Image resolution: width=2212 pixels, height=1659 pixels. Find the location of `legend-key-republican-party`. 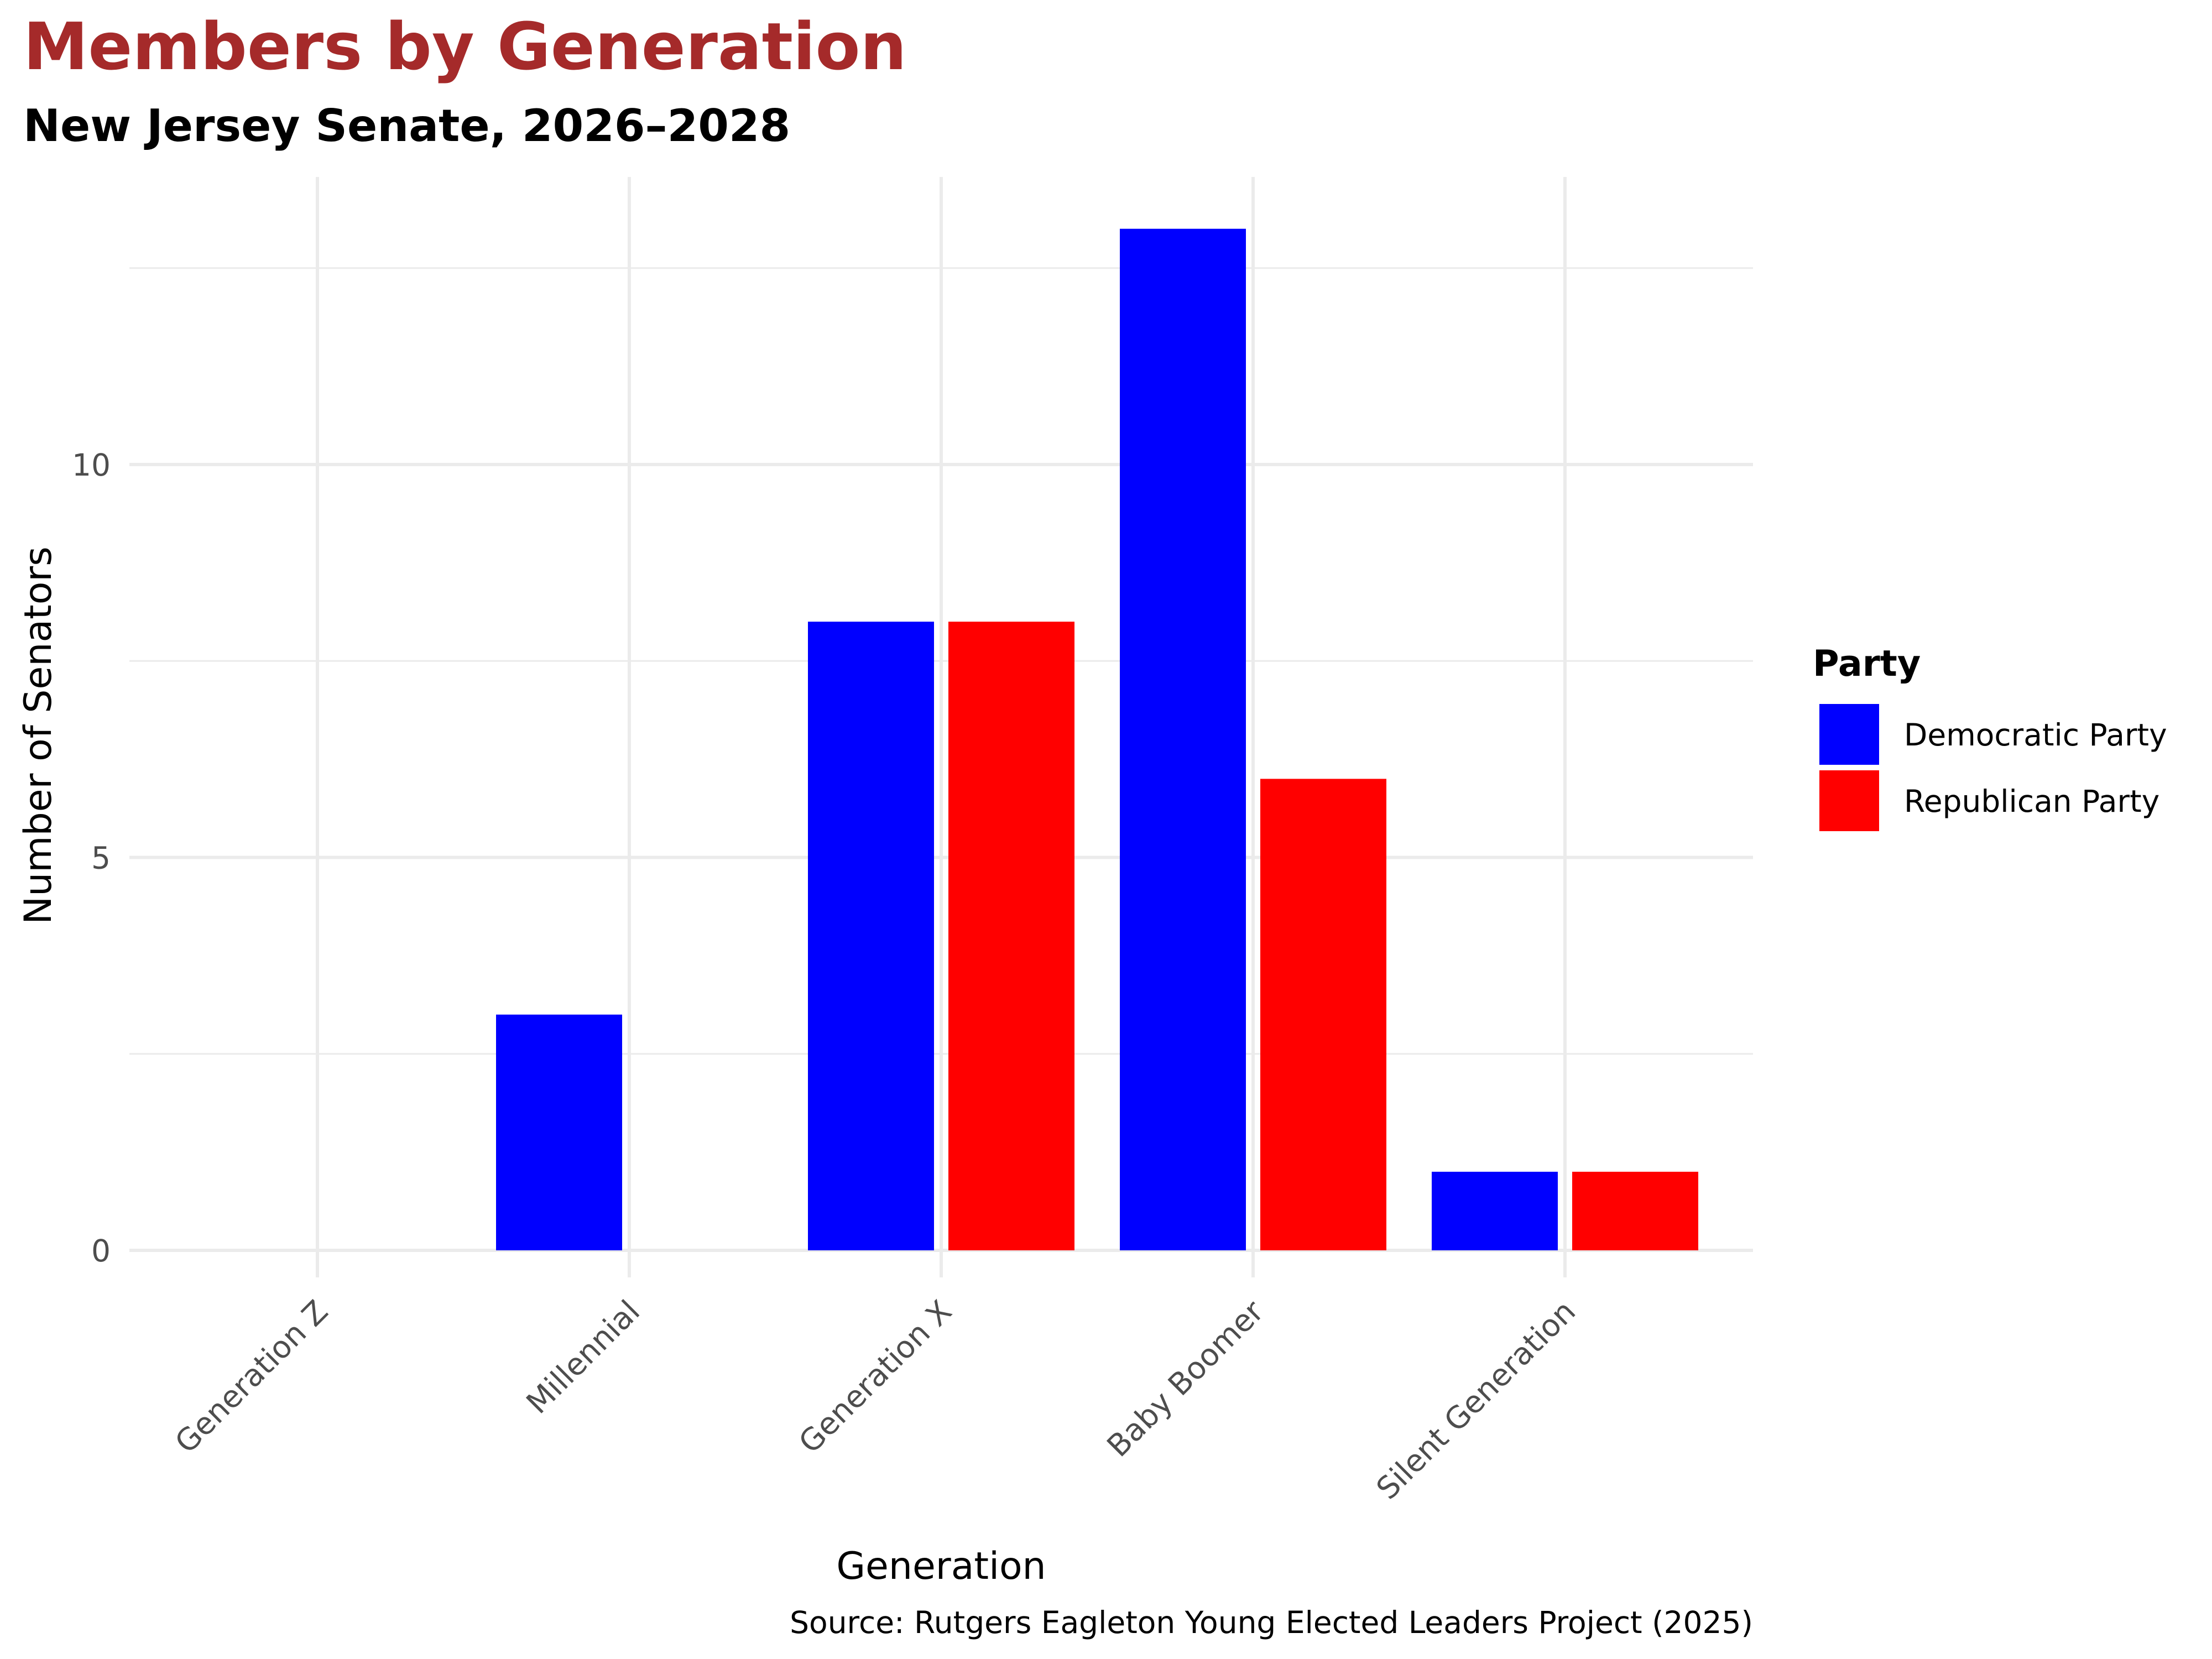

legend-key-republican-party is located at coordinates (1849, 801).